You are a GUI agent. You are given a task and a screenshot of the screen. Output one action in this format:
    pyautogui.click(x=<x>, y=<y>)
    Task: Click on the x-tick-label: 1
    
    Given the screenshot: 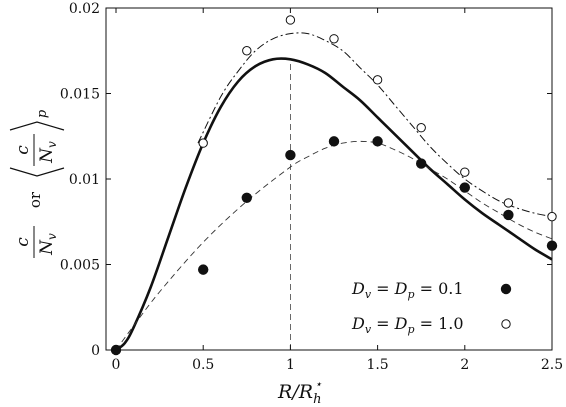 What is the action you would take?
    pyautogui.click(x=290, y=365)
    